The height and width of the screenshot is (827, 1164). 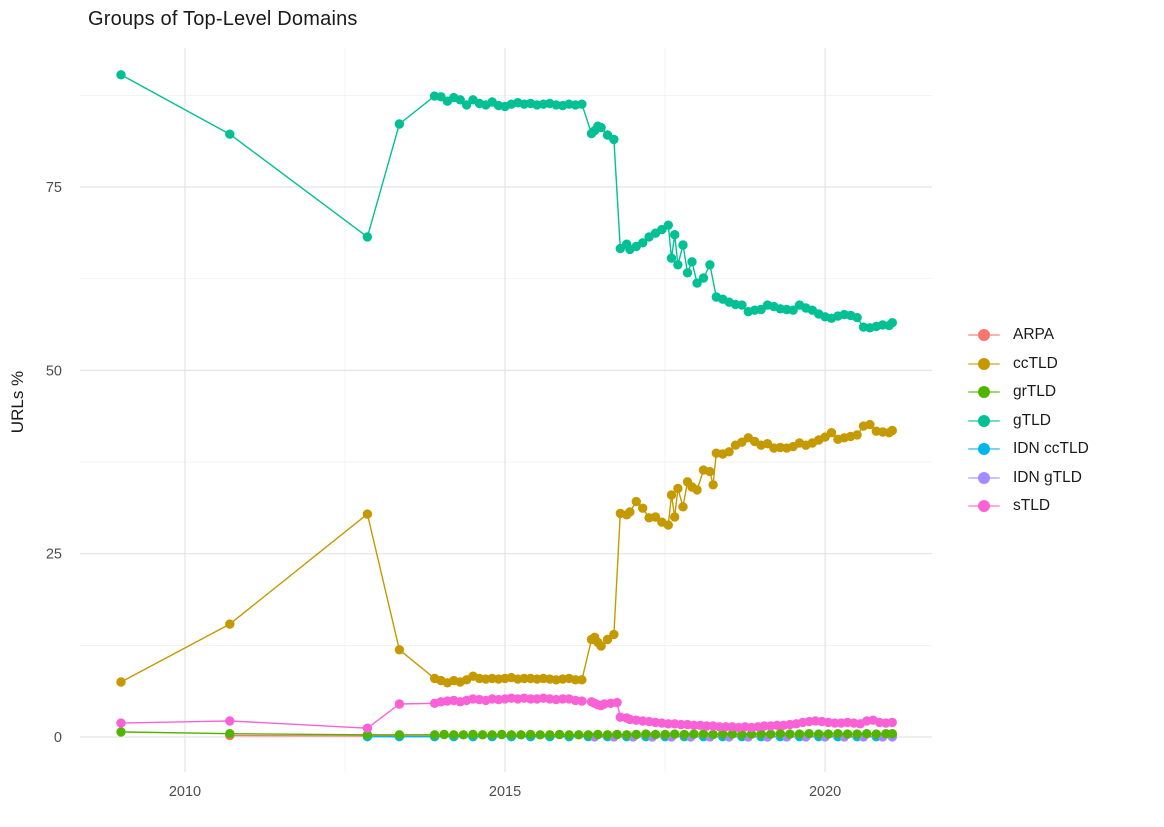 I want to click on legend-item-gTLD: gTLD, so click(x=1028, y=421).